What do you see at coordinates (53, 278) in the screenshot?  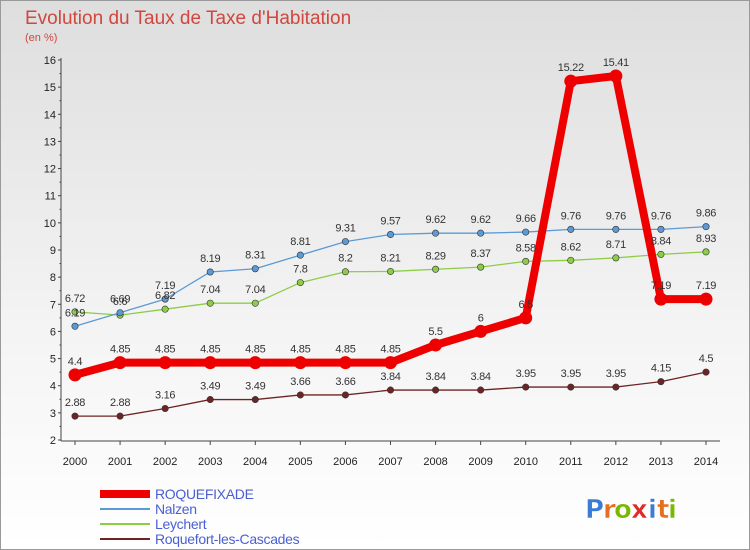 I see `y-tick-label: 8` at bounding box center [53, 278].